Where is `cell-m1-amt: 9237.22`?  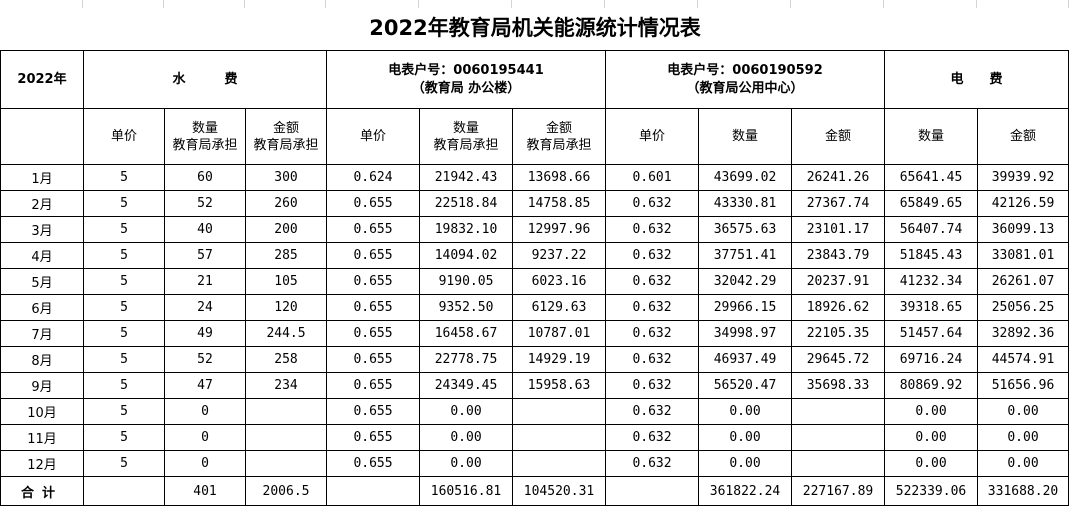
cell-m1-amt: 9237.22 is located at coordinates (559, 255).